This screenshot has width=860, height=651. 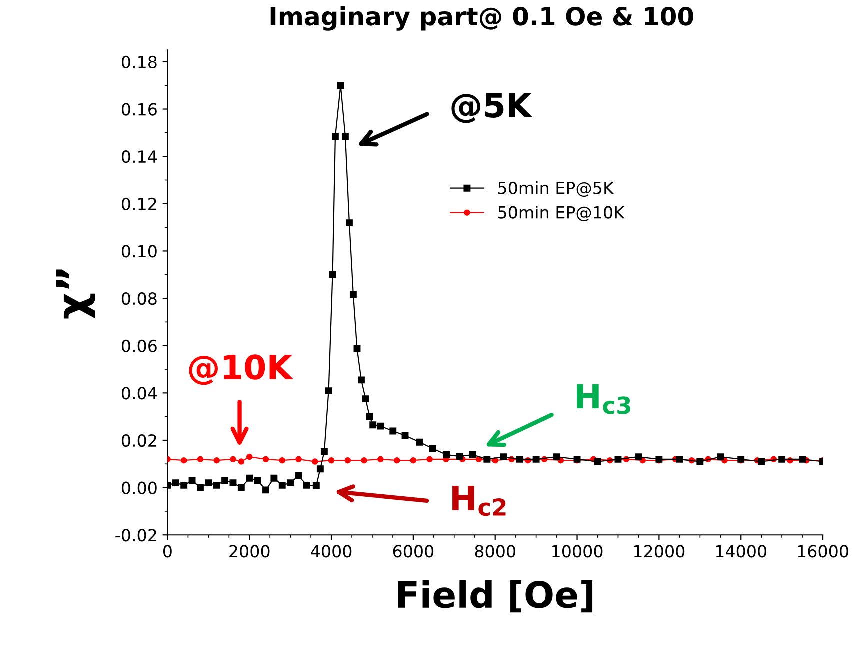 I want to click on x-axis-title: Field [Oe], so click(x=495, y=596).